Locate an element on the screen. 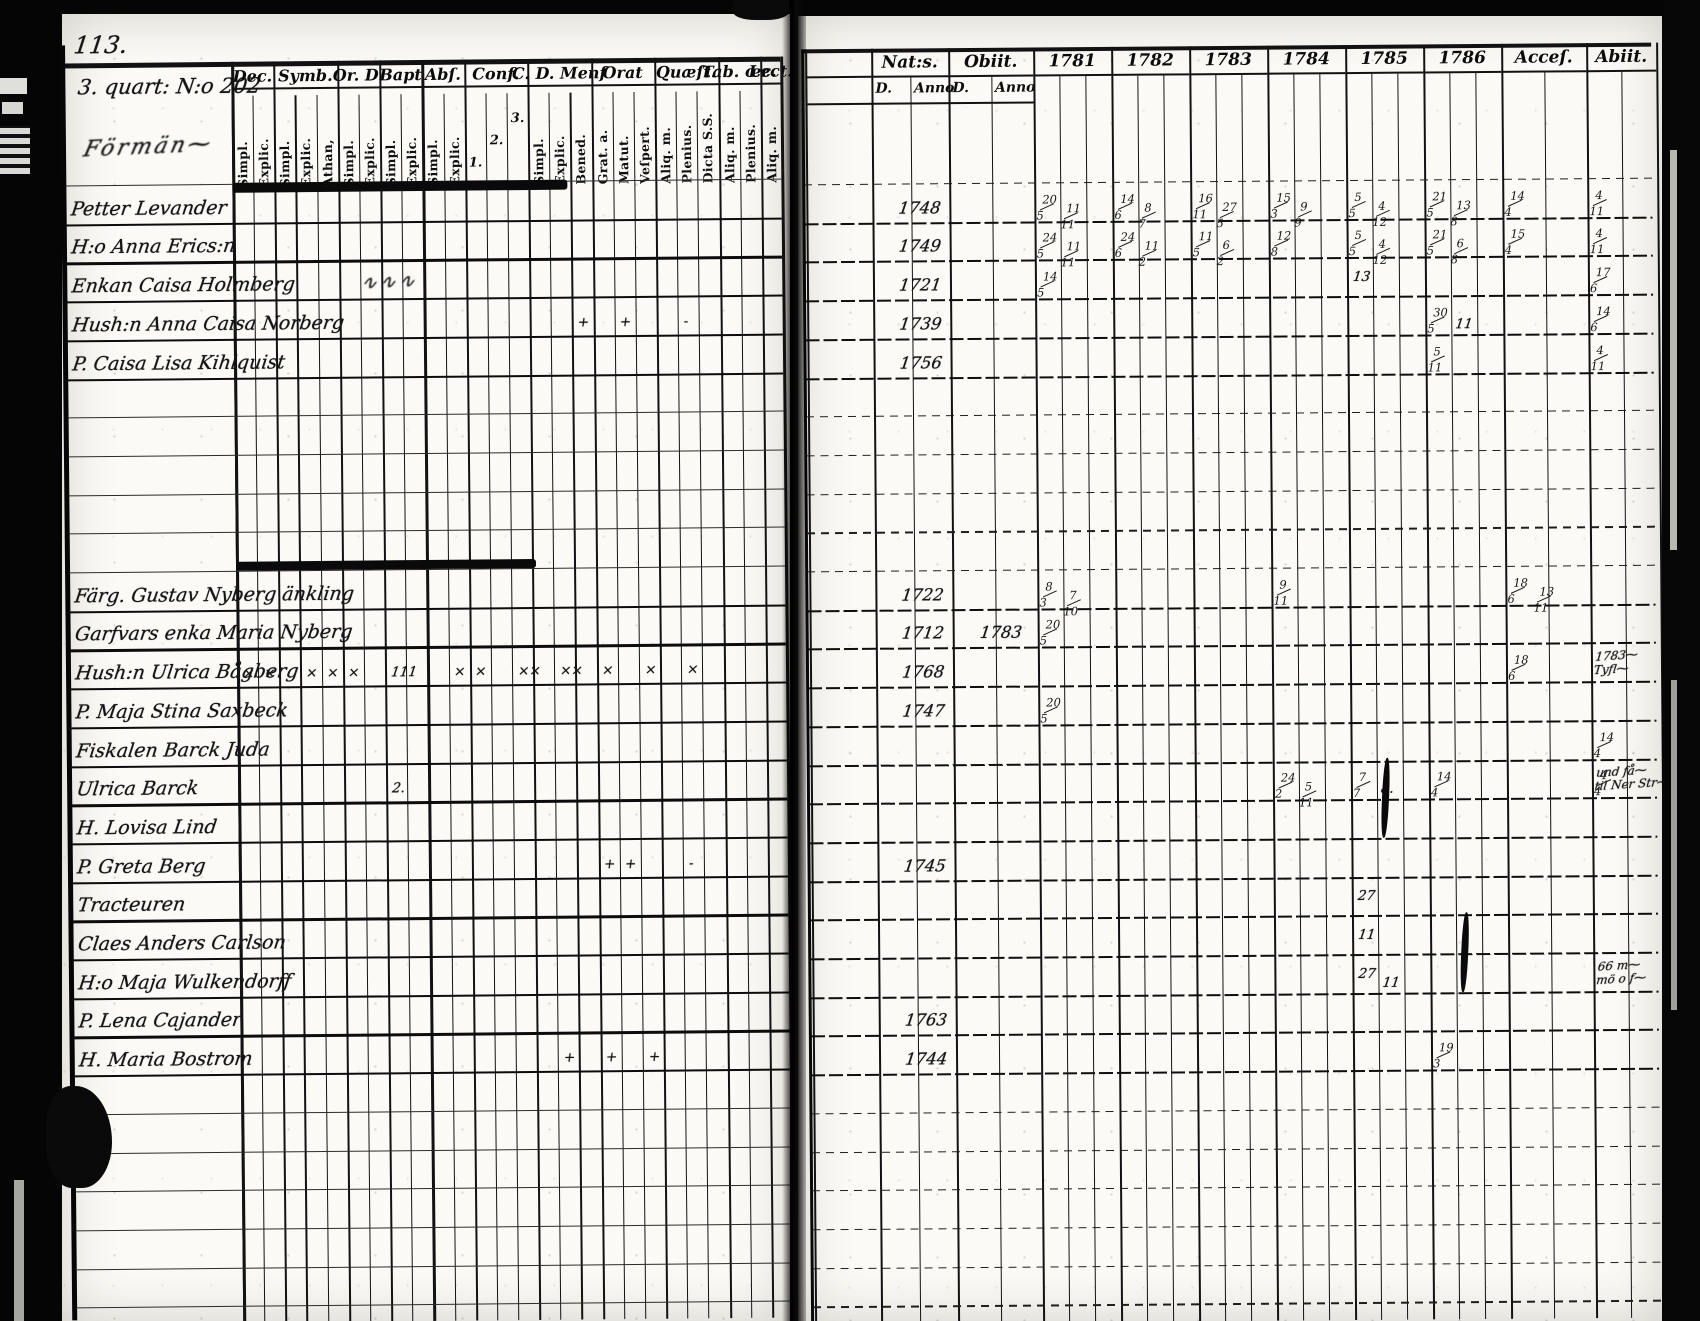 This screenshot has height=1321, width=1700. date-mark: 13 11 is located at coordinates (1544, 599).